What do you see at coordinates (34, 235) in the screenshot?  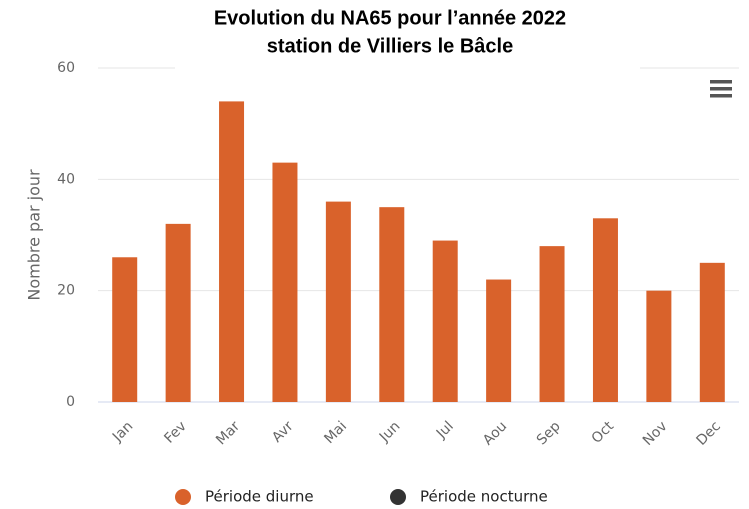 I see `y-axis-label: Nombre par jour` at bounding box center [34, 235].